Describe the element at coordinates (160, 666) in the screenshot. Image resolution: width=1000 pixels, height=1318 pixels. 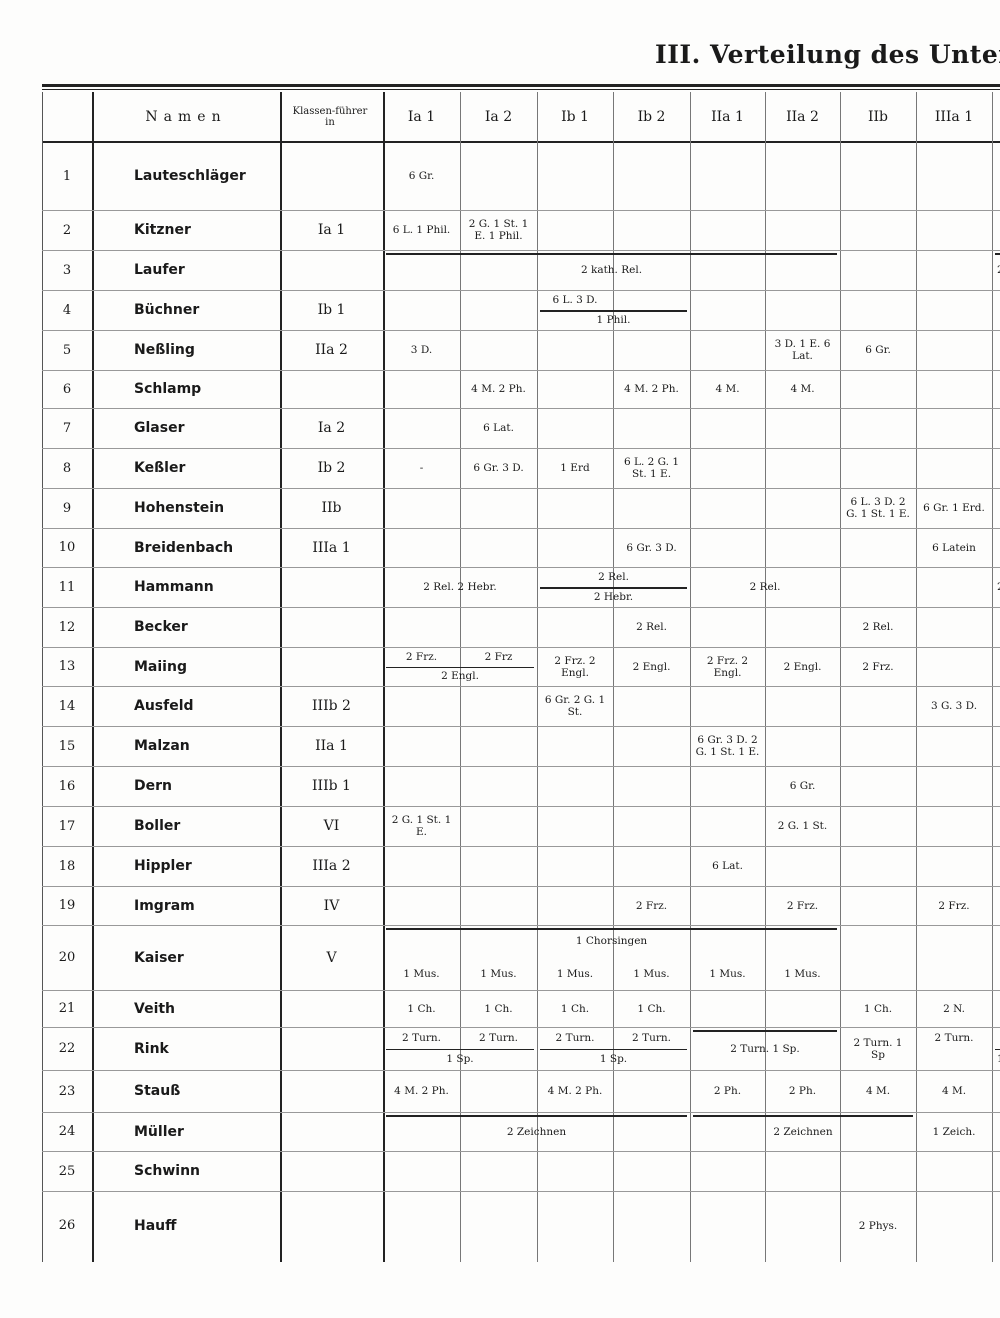
I see `teacher-name: Maiing` at that location.